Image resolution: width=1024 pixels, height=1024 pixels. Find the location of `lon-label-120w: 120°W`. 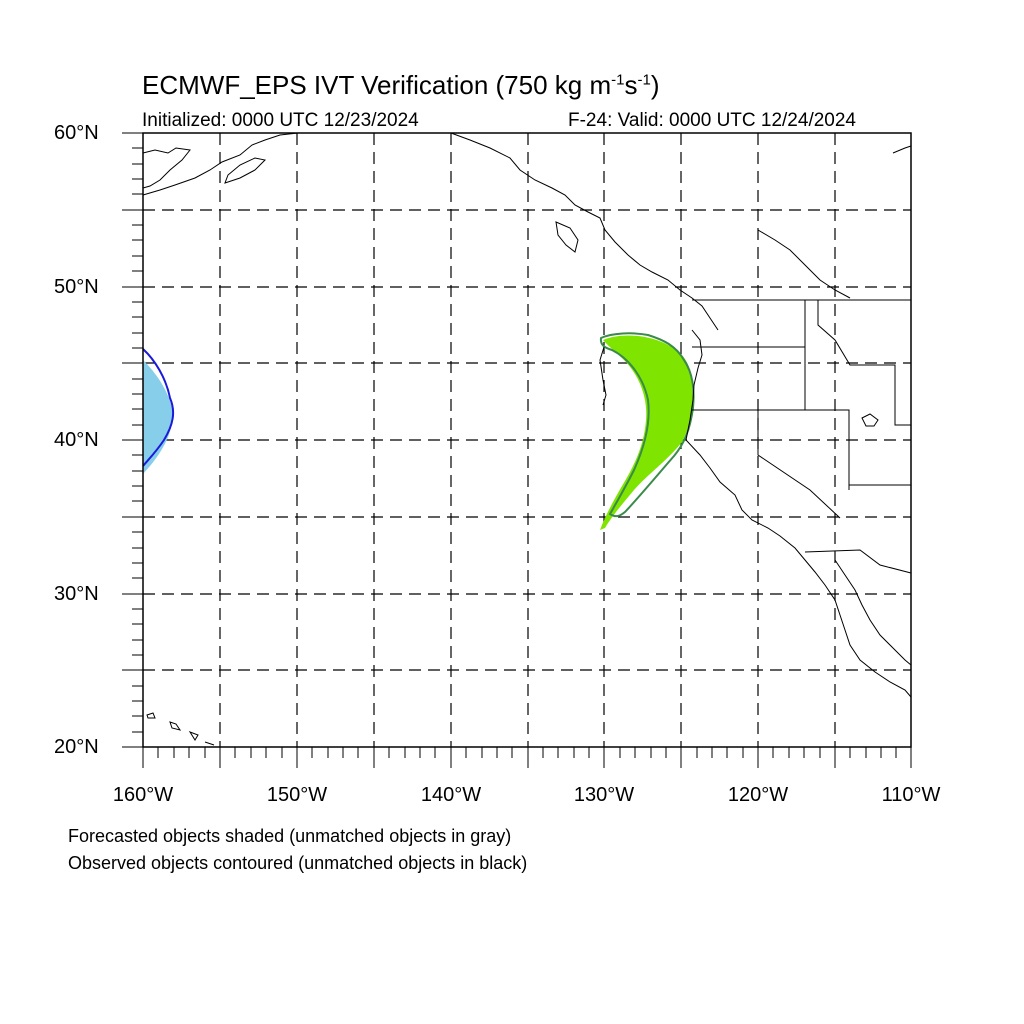

lon-label-120w: 120°W is located at coordinates (758, 795).